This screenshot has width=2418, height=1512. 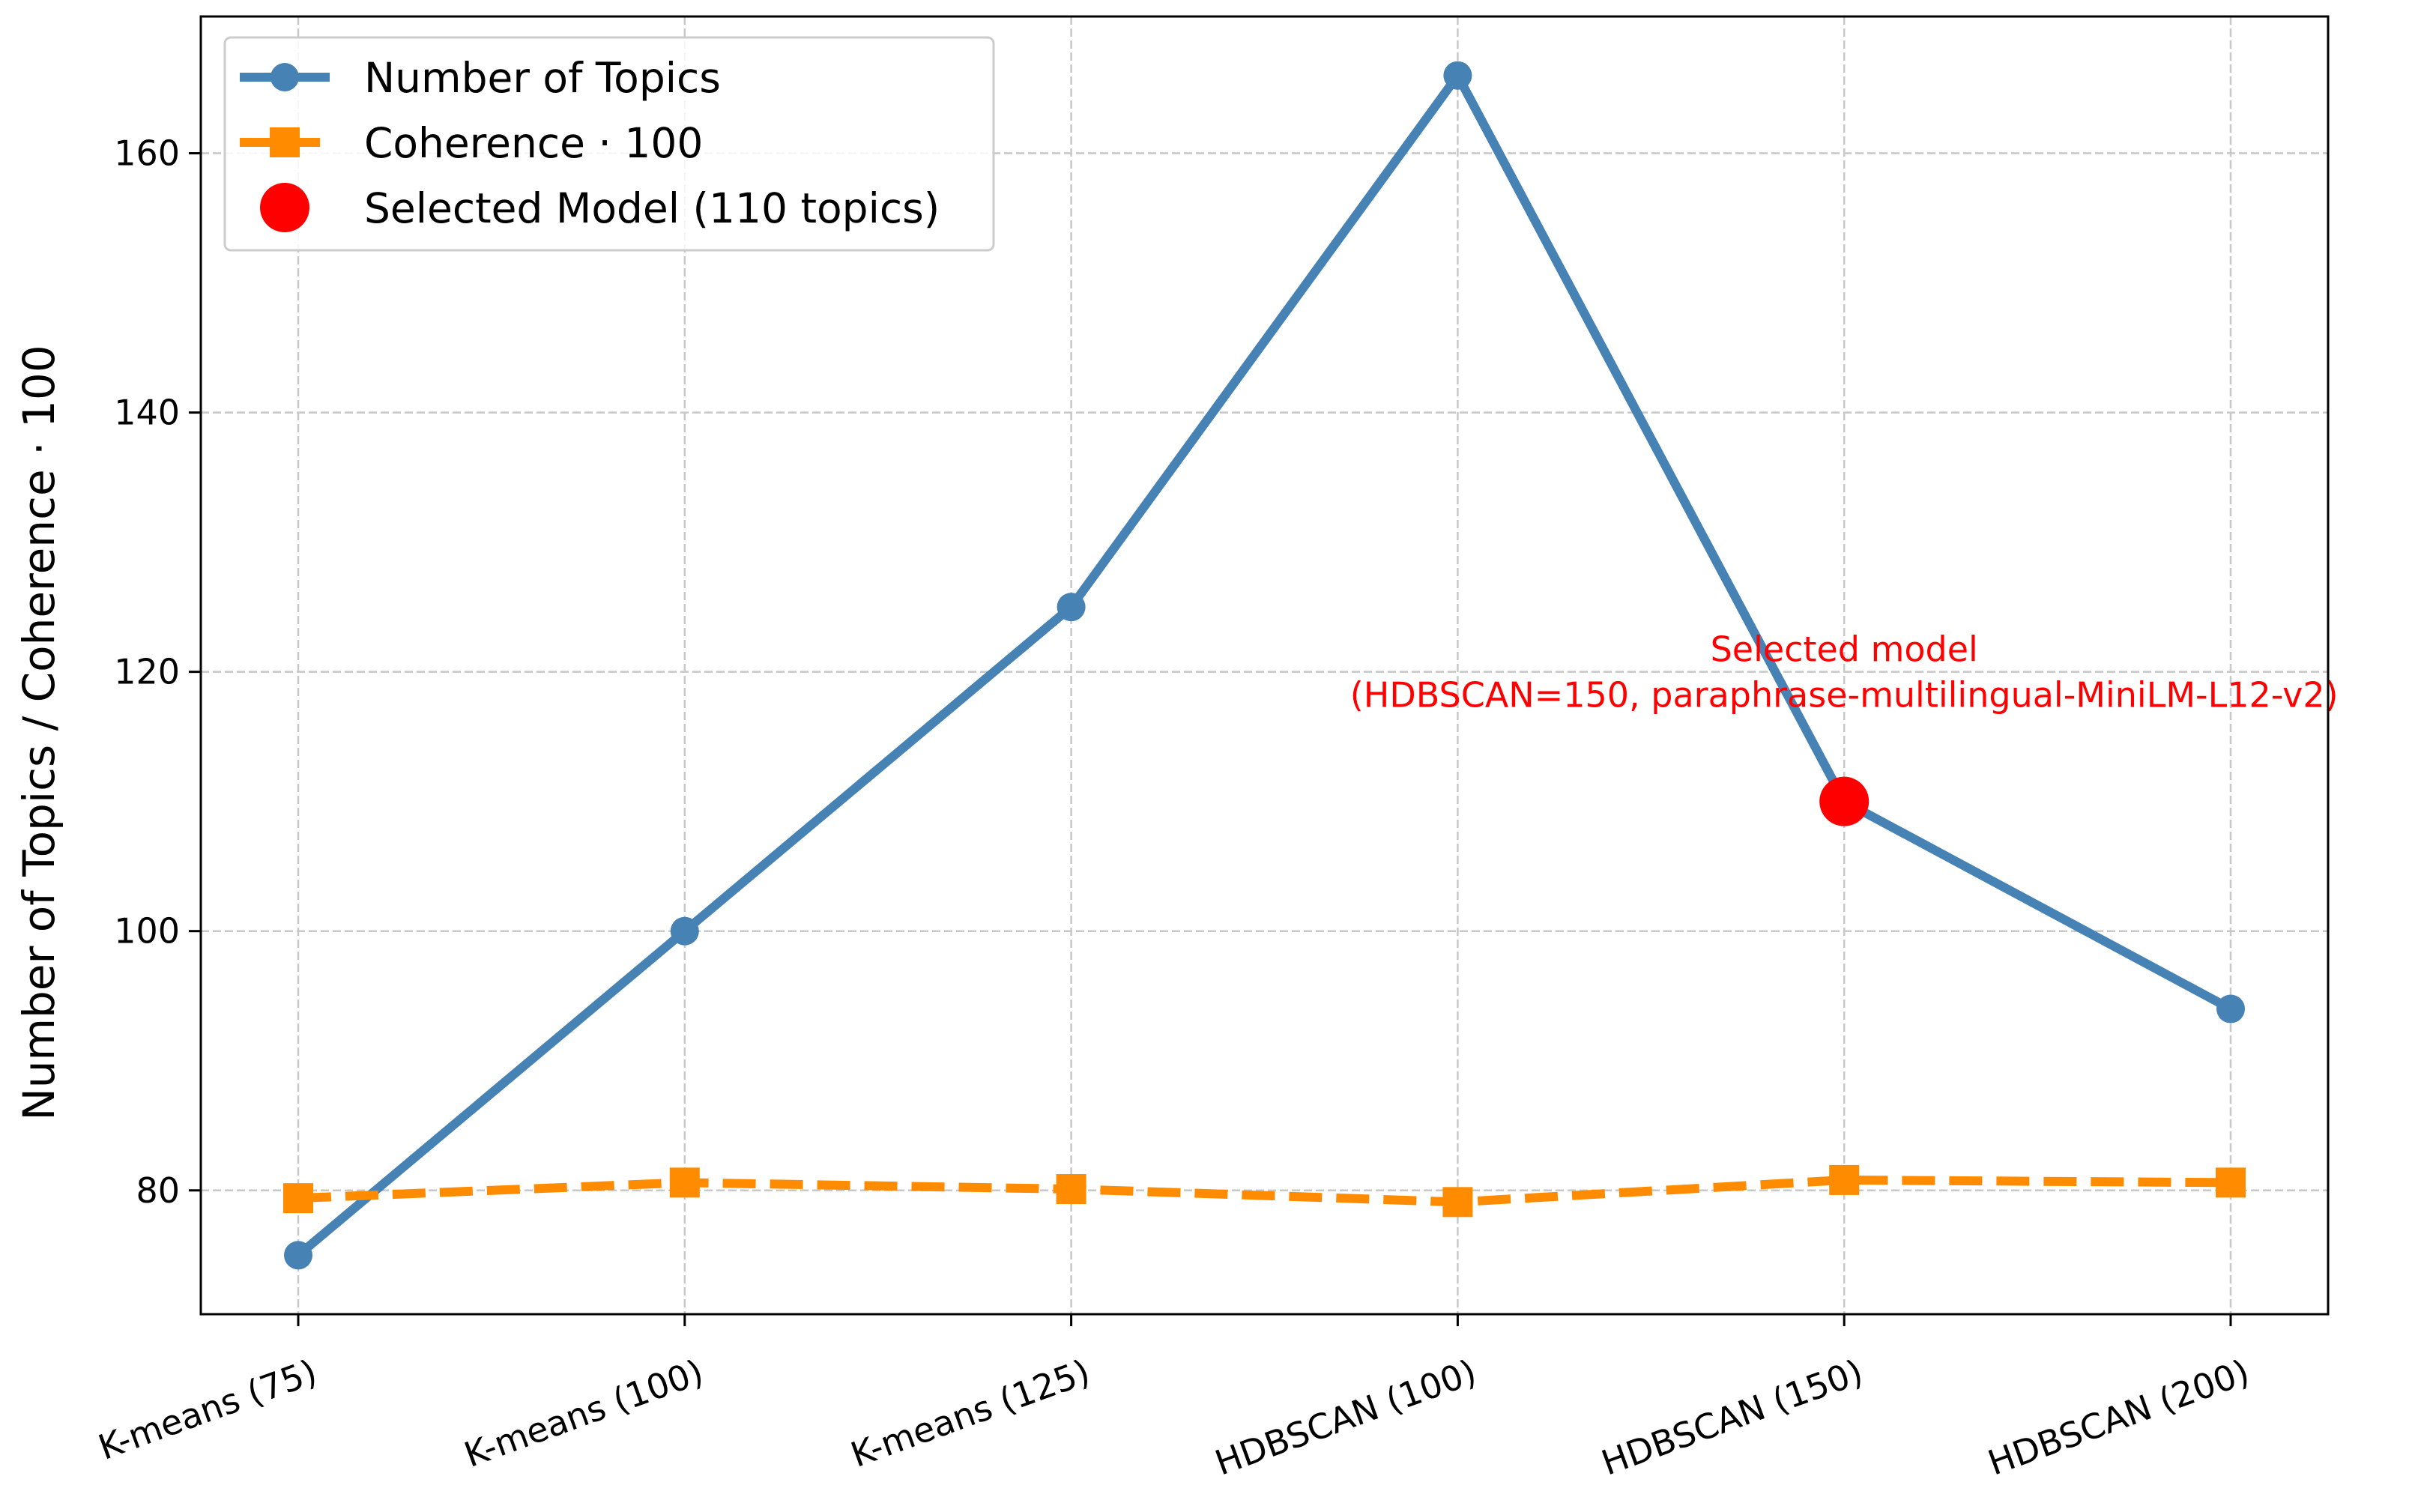 I want to click on y-tick-label: 140, so click(x=147, y=413).